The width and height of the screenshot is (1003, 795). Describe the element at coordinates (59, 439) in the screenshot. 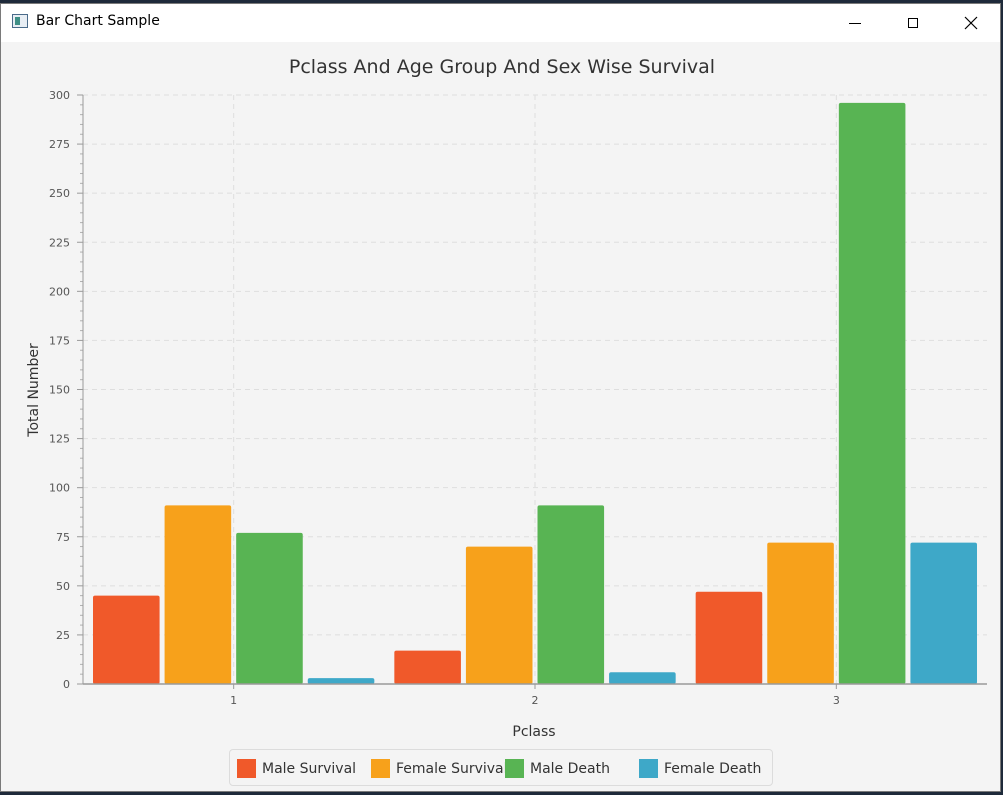

I see `y-tick-label: 125` at that location.